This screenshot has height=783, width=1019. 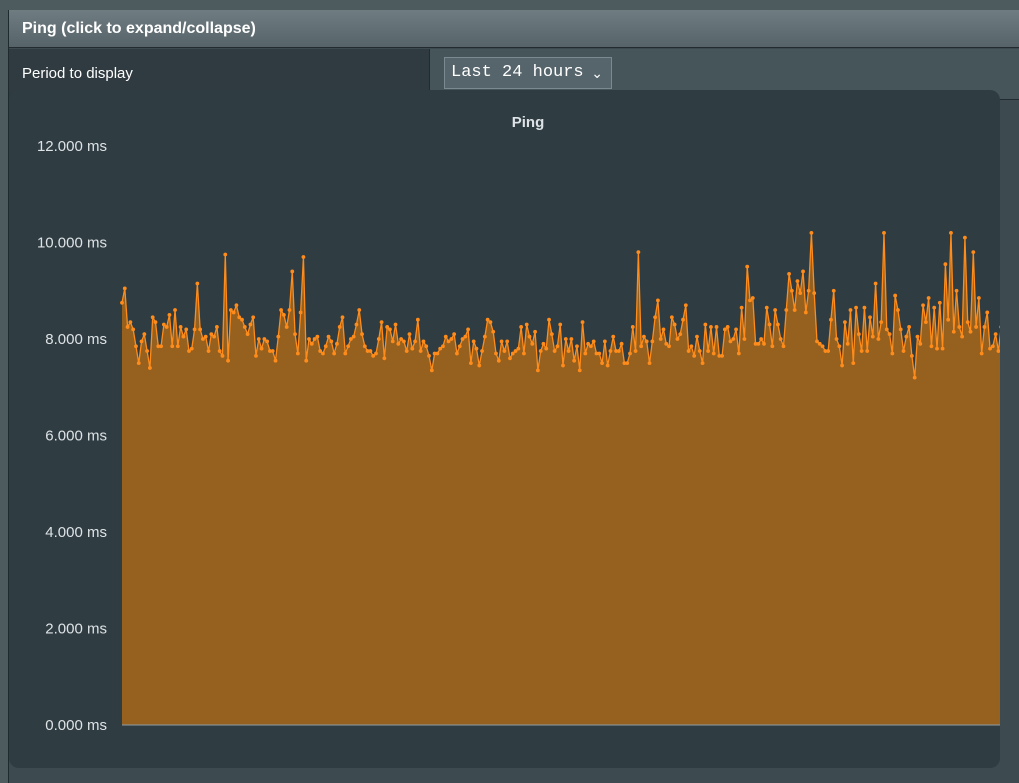 I want to click on panel-header-toggle: Ping (click to expand/collapse), so click(x=514, y=29).